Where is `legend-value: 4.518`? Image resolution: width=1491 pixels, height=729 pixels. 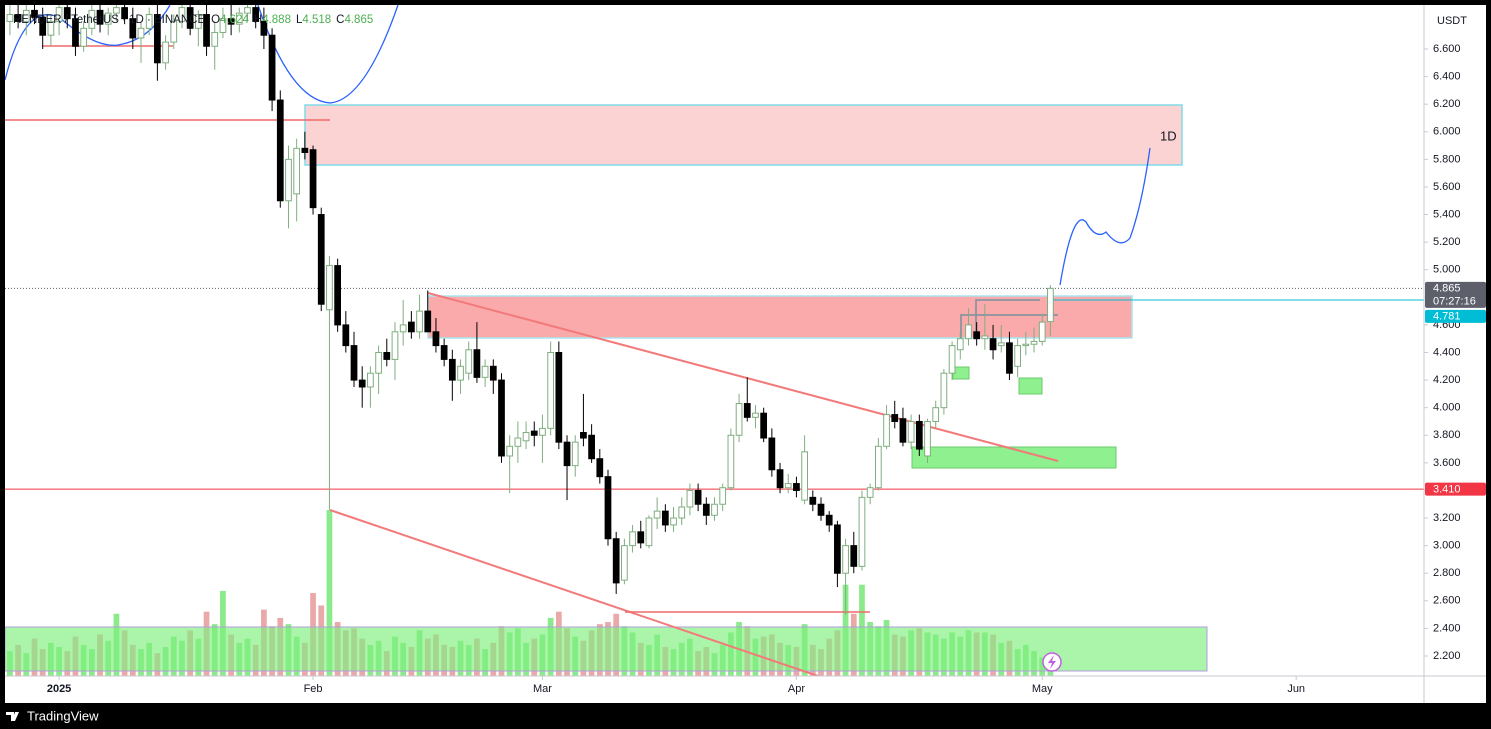
legend-value: 4.518 is located at coordinates (316, 20).